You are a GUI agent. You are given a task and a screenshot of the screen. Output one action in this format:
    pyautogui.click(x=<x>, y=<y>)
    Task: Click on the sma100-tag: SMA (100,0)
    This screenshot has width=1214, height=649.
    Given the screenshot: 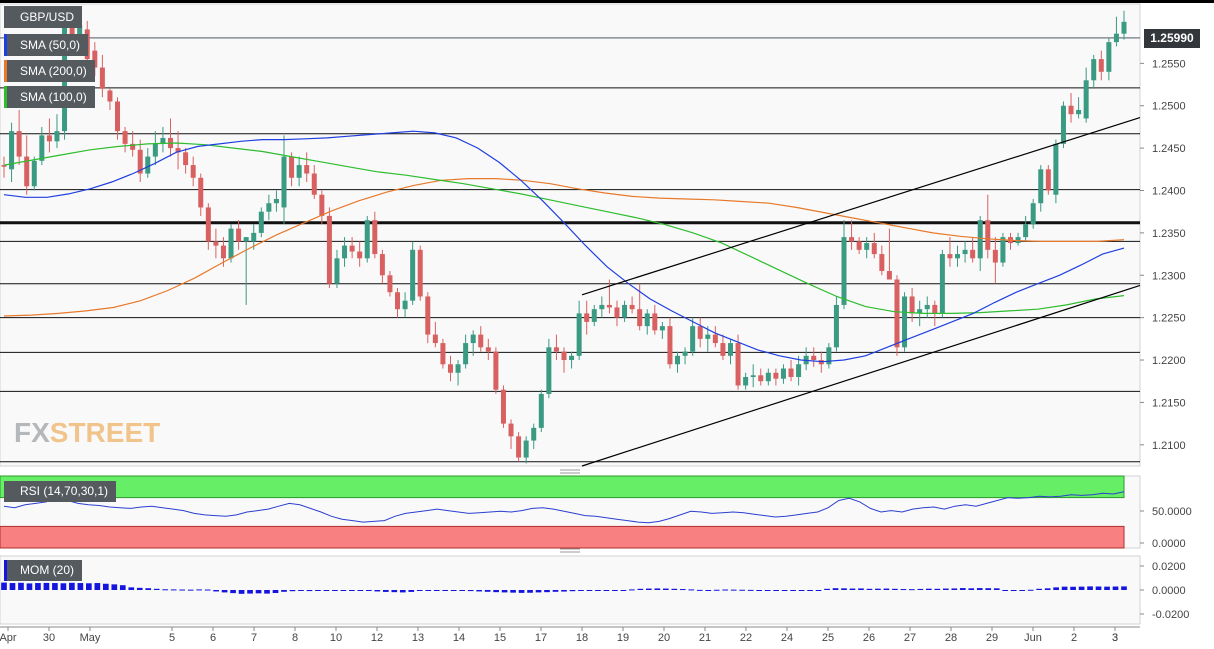 What is the action you would take?
    pyautogui.click(x=49, y=97)
    